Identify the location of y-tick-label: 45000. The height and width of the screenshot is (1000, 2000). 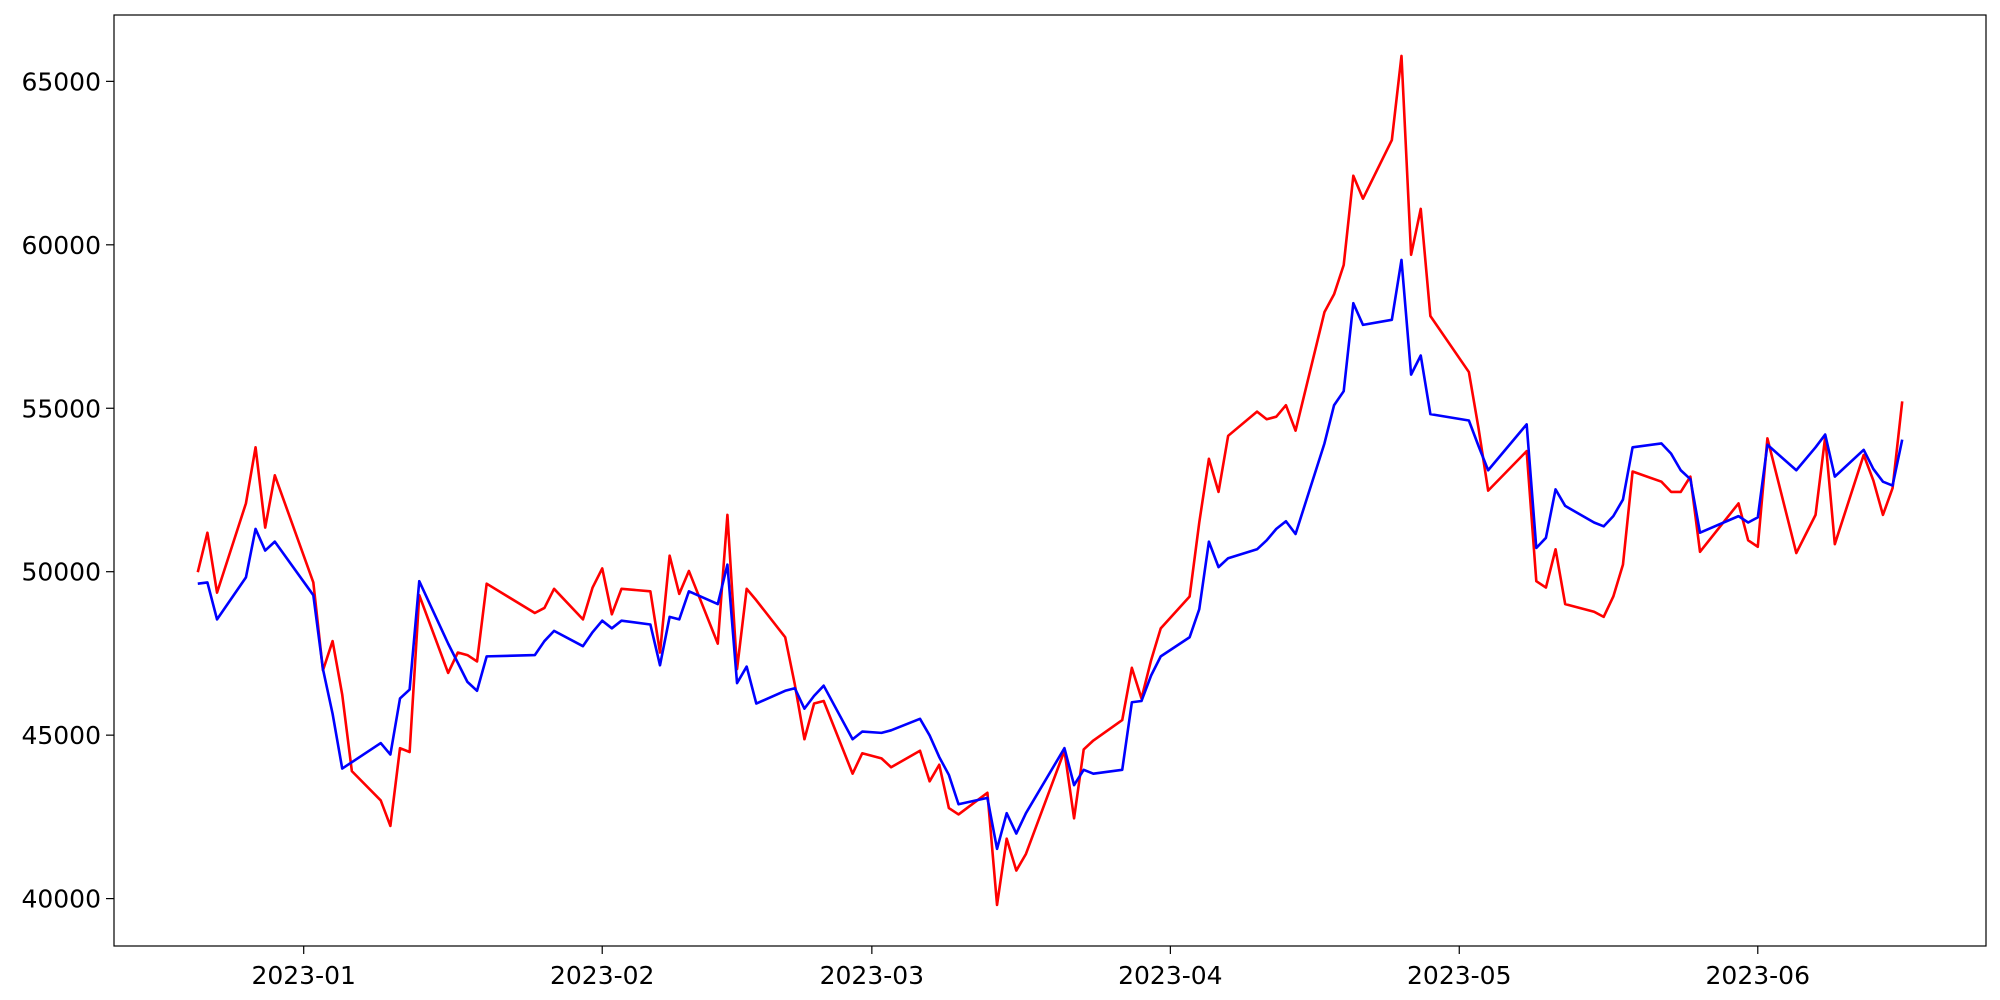
(61, 735).